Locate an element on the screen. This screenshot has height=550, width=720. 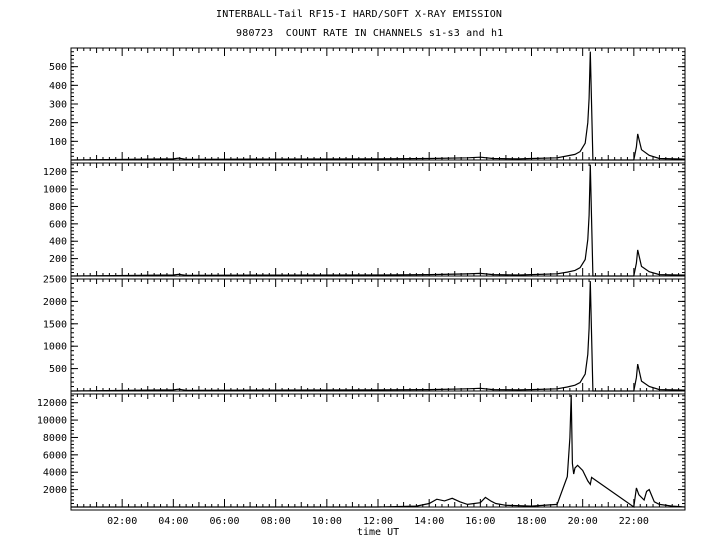
x-axis-label: time UT is located at coordinates (378, 532).